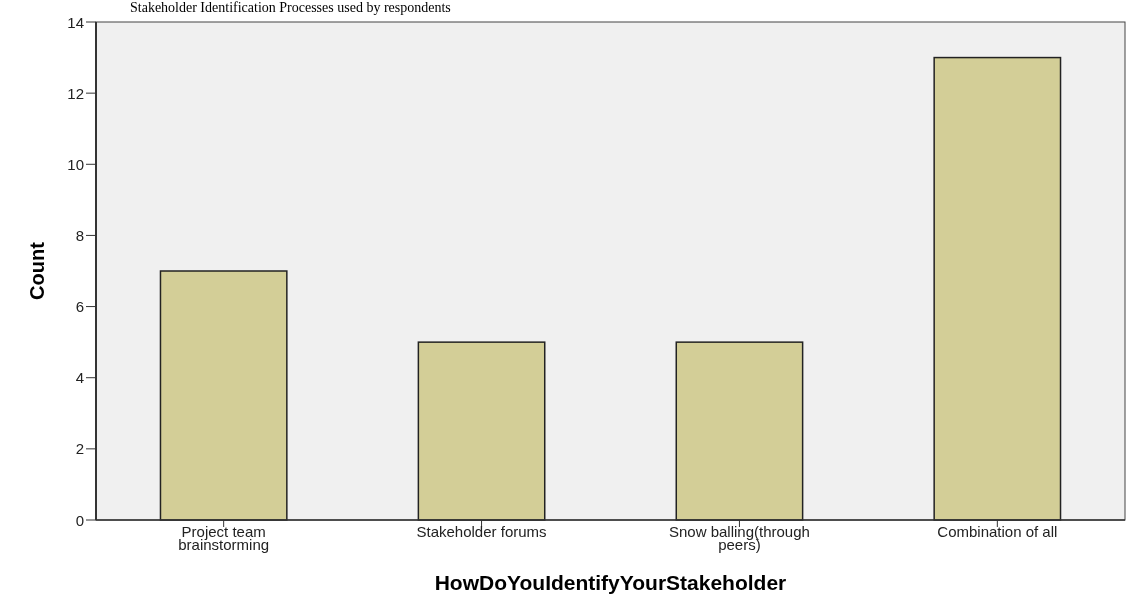 The image size is (1129, 598). Describe the element at coordinates (75, 93) in the screenshot. I see `y-tick-label: 12` at that location.